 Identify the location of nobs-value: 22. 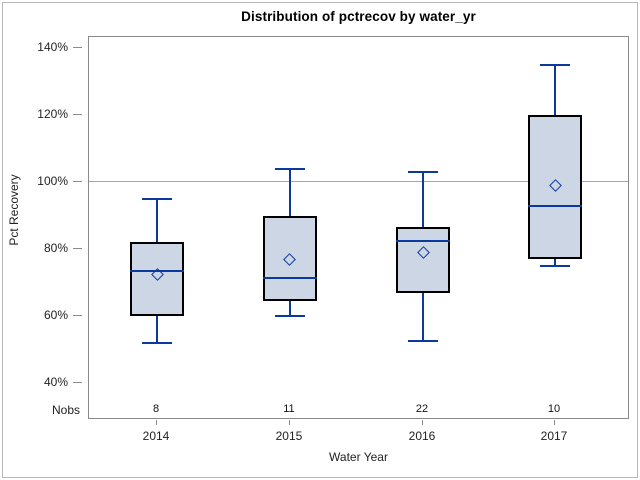
(422, 409).